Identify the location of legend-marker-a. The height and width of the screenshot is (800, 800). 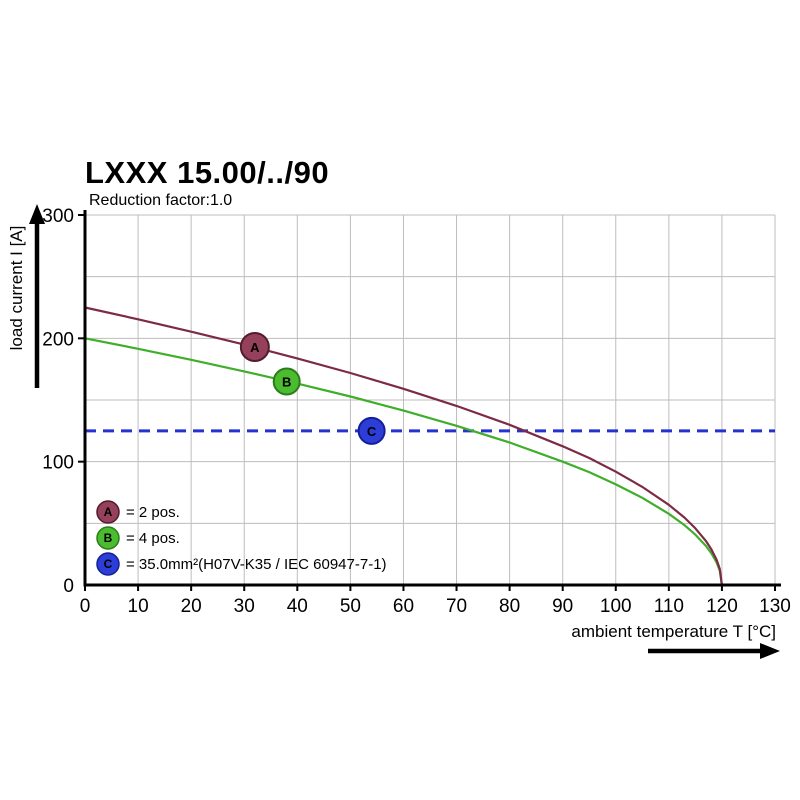
(108, 512).